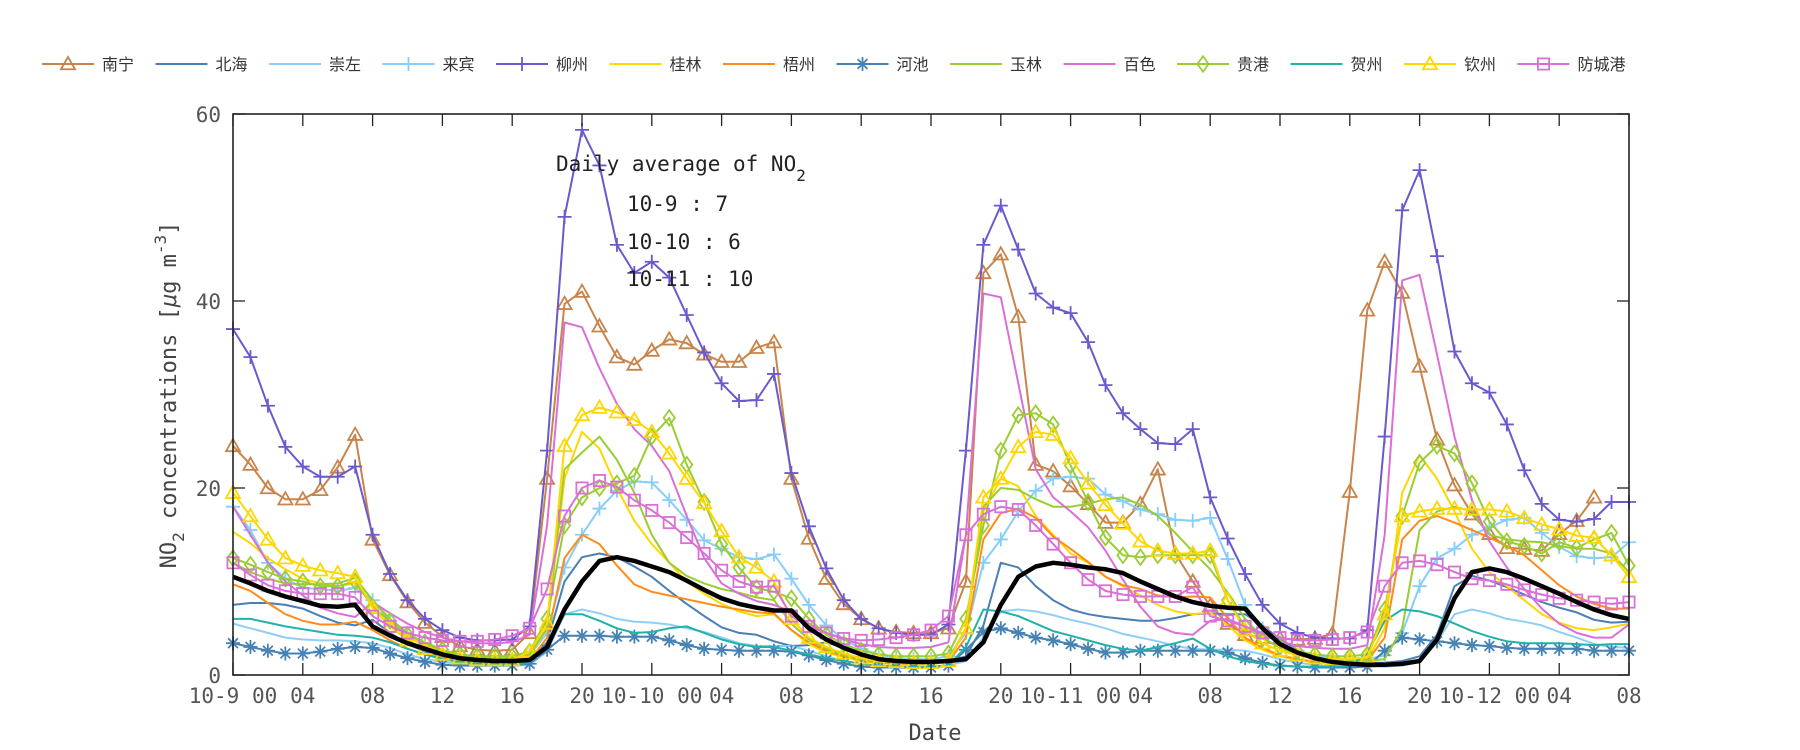 This screenshot has height=750, width=1800. I want to click on legend-label: 崇左, so click(345, 64).